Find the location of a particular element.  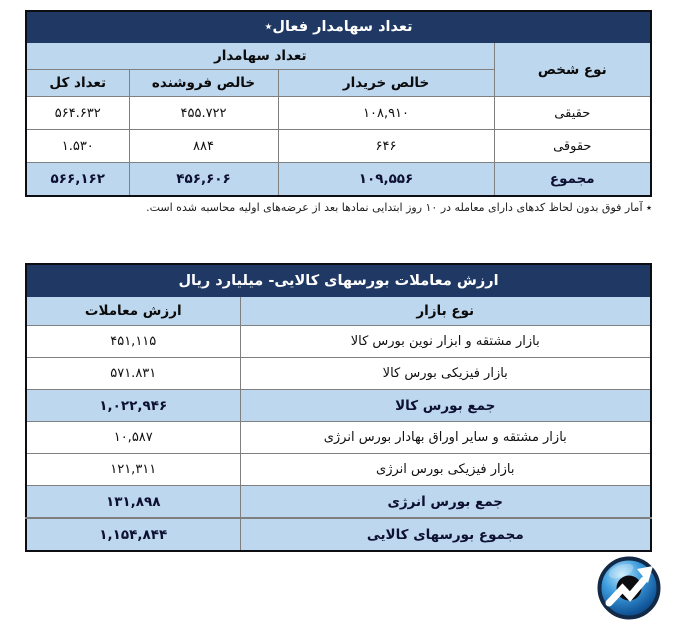

market-trend-logo-icon is located at coordinates (629, 588).